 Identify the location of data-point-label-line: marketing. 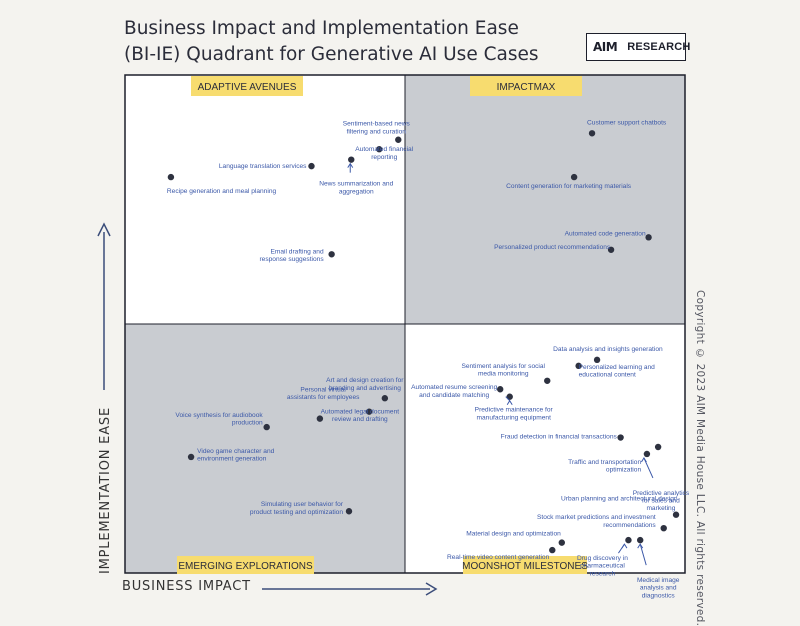
(660, 508).